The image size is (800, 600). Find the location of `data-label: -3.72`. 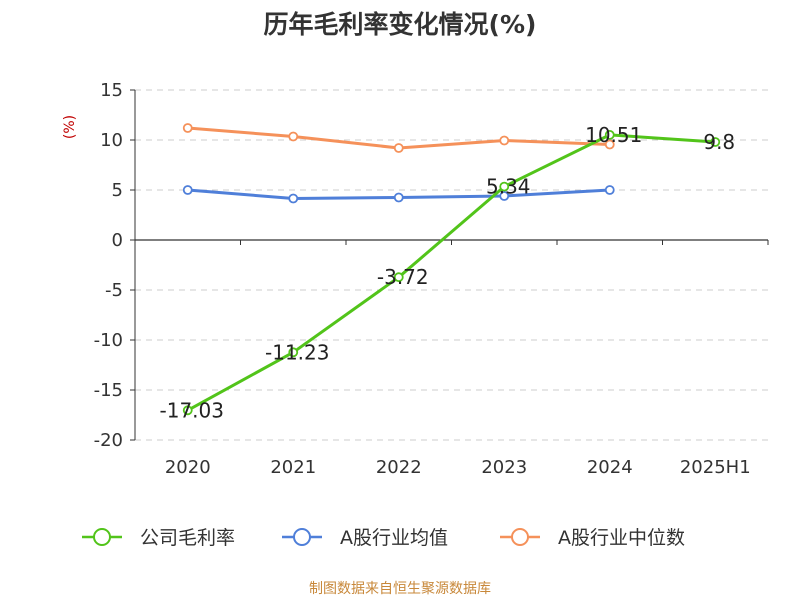

data-label: -3.72 is located at coordinates (403, 277).